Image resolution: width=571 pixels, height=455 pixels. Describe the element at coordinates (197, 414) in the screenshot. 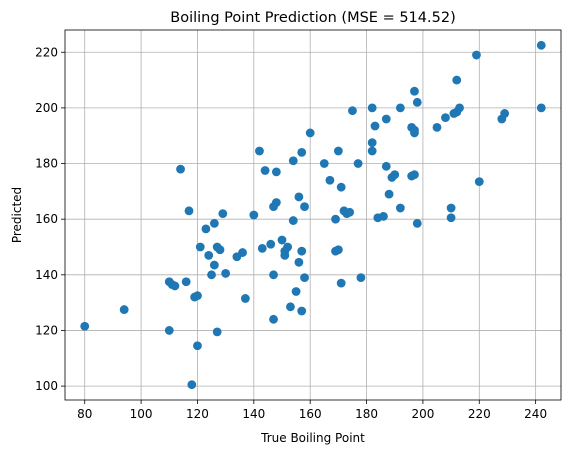

I see `x-tick-label: 120` at that location.